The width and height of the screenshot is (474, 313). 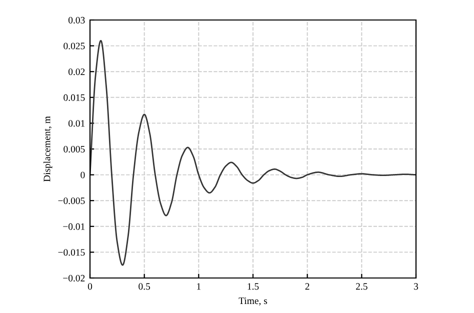 What do you see at coordinates (74, 97) in the screenshot?
I see `y-tick-label: 0.015` at bounding box center [74, 97].